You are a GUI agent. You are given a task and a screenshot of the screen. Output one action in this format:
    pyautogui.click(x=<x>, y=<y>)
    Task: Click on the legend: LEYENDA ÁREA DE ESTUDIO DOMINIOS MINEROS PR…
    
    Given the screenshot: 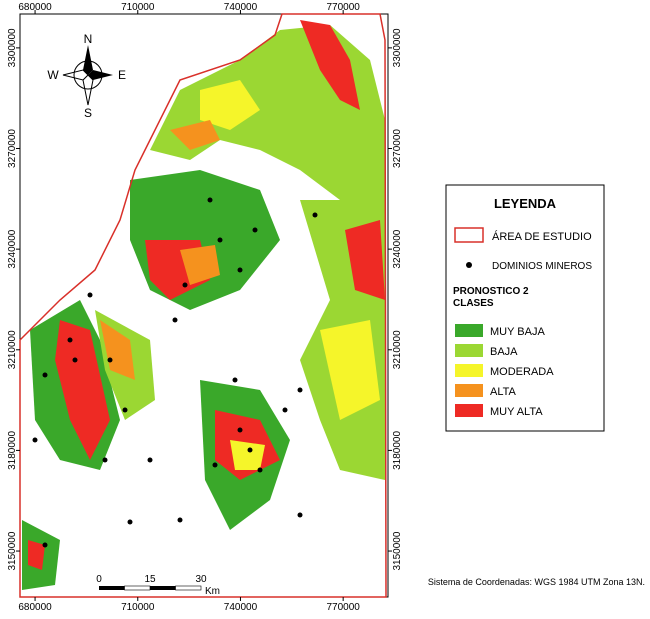 What is the action you would take?
    pyautogui.click(x=525, y=308)
    